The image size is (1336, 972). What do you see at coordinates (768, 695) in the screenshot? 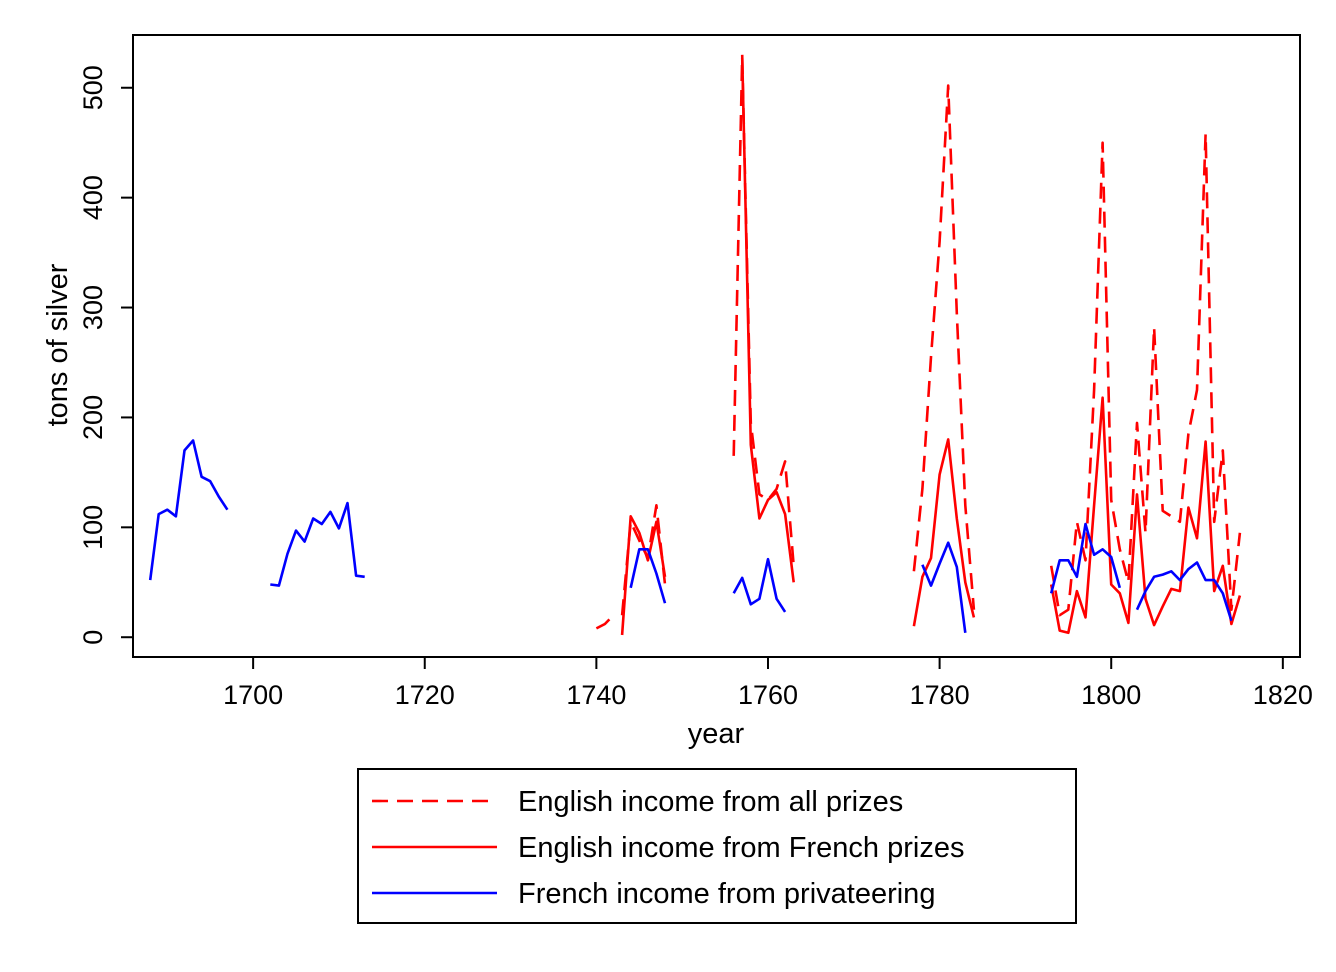
I see `x-tick-label: 1760` at bounding box center [768, 695].